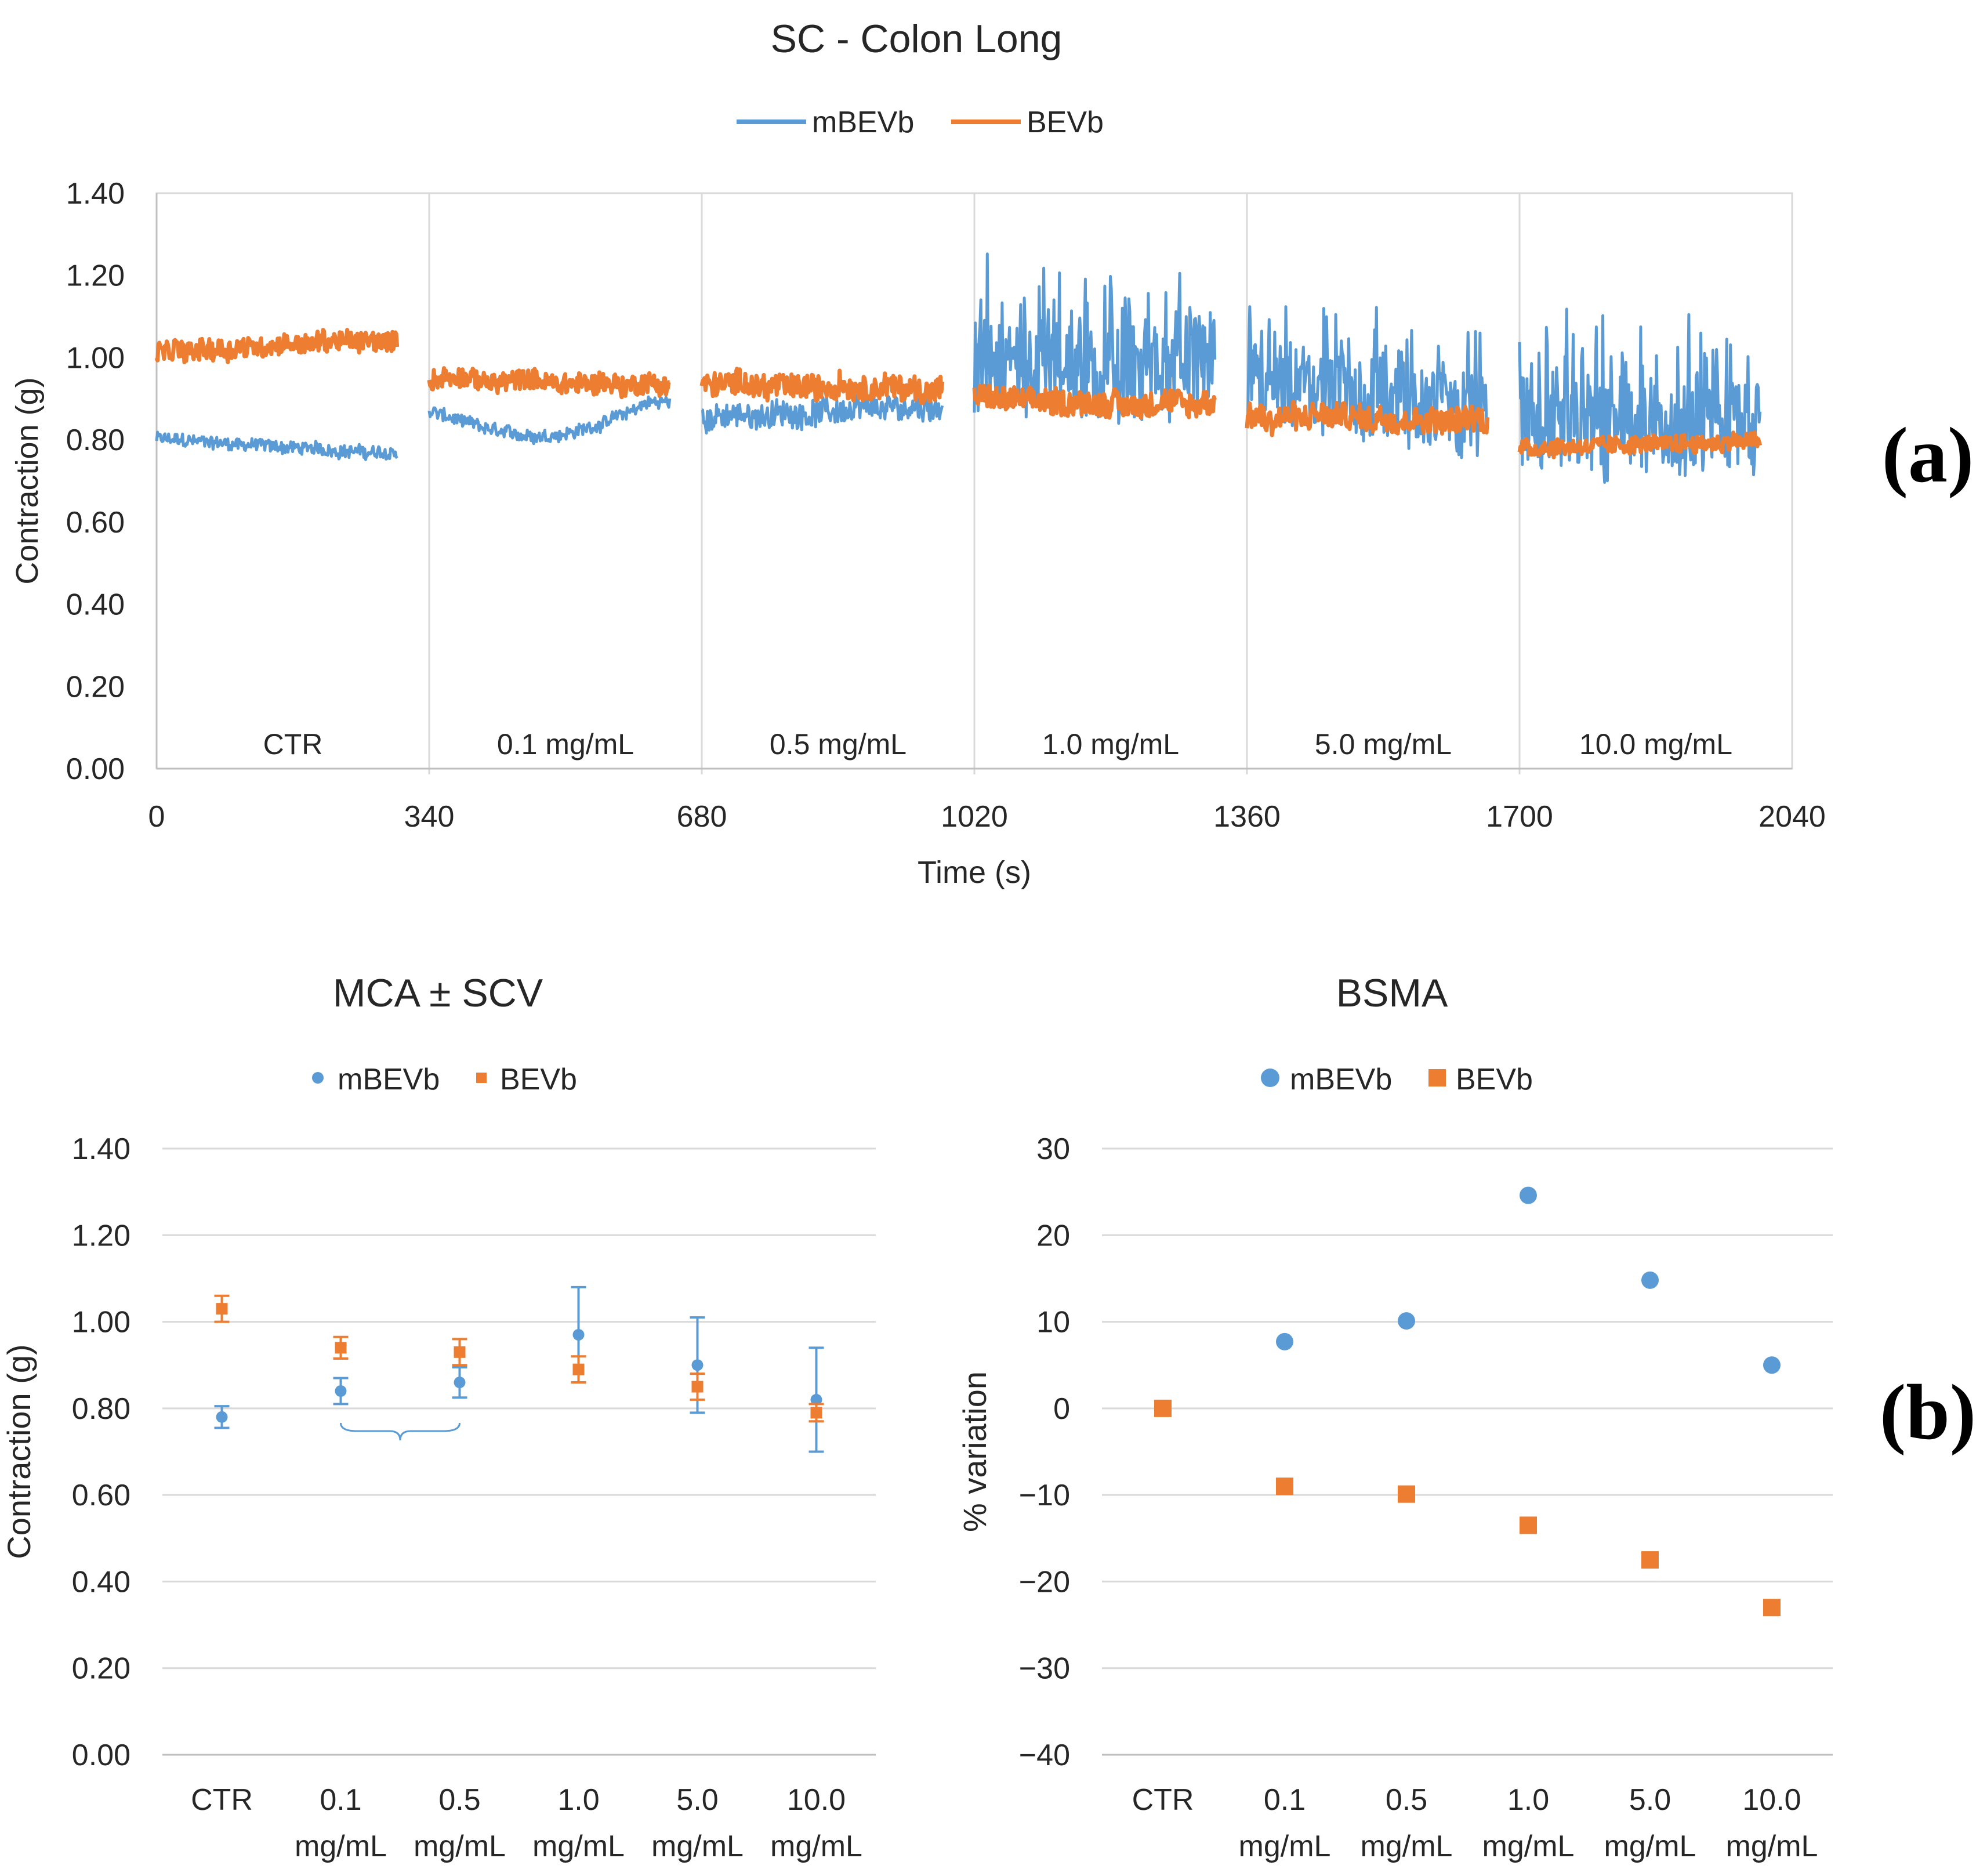 This screenshot has height=1876, width=1987. What do you see at coordinates (1407, 1800) in the screenshot?
I see `x-tick-label: 0.5` at bounding box center [1407, 1800].